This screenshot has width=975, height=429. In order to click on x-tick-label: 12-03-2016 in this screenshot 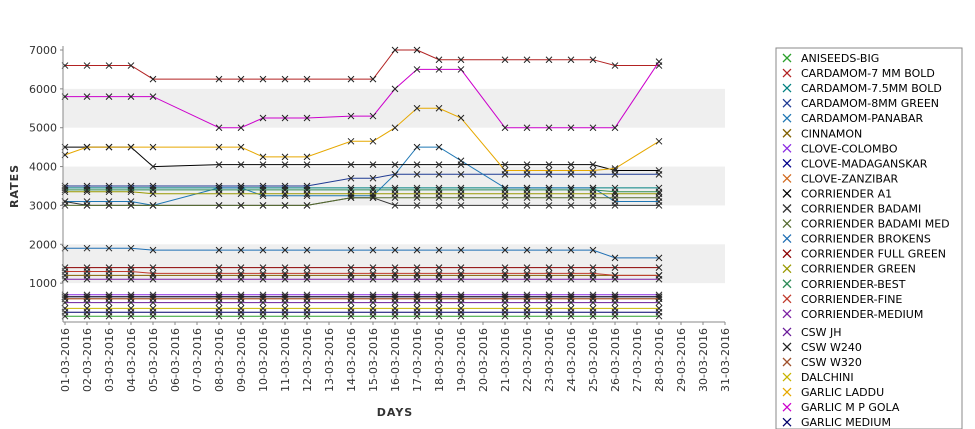, I will do `click(307, 360)`.